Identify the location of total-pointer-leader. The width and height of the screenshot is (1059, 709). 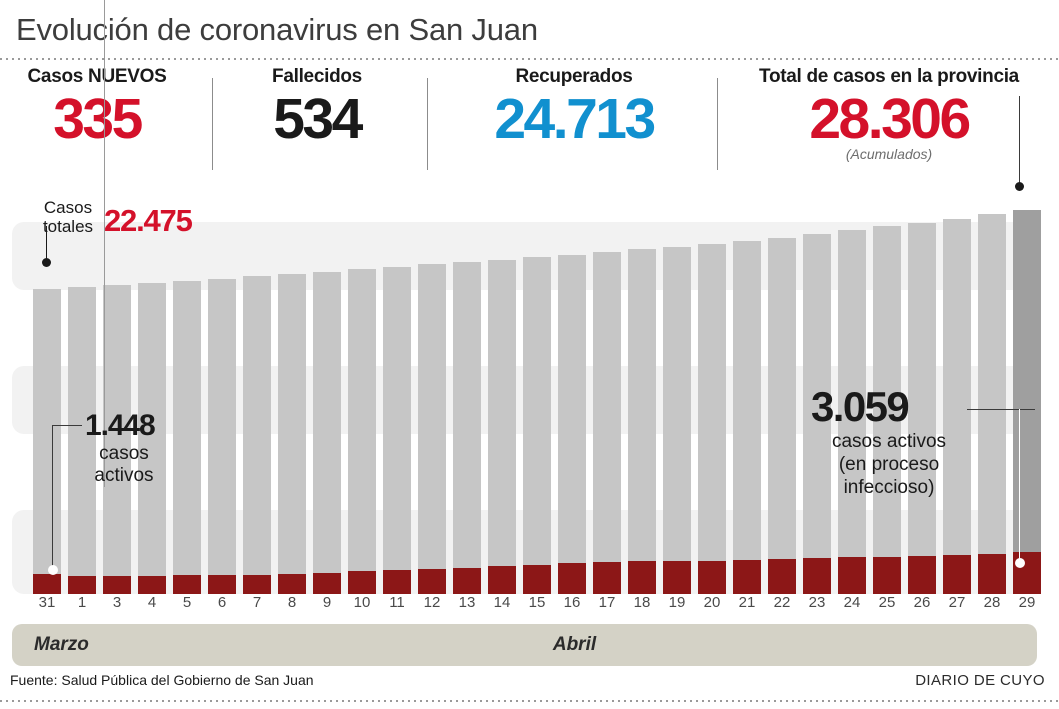
(1019, 141).